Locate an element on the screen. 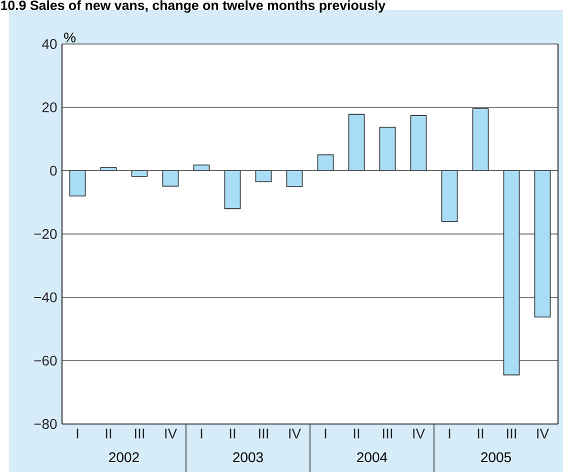  text: 2003 is located at coordinates (248, 457).